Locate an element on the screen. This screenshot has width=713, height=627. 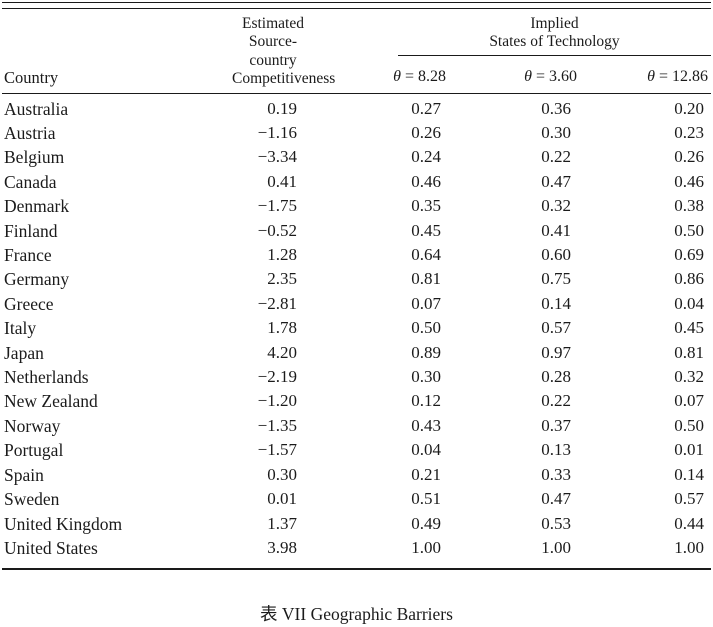
competitiveness-cell: −2.81 is located at coordinates (277, 303).